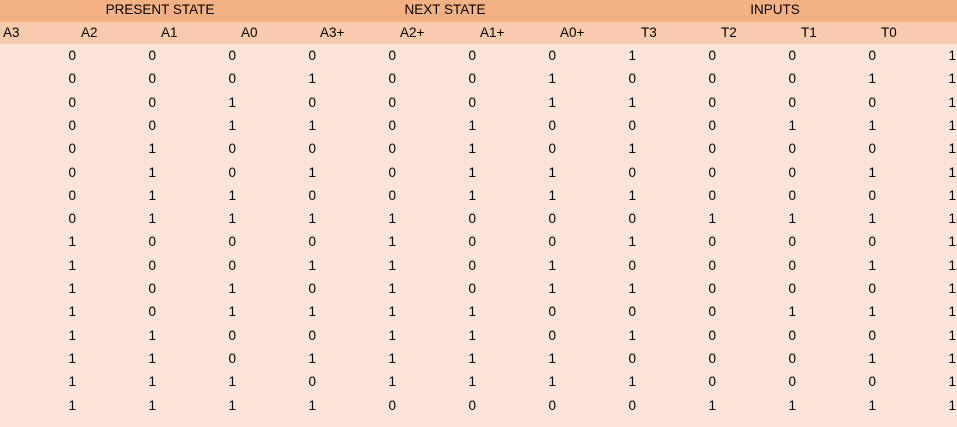 The height and width of the screenshot is (427, 957). I want to click on column-header-t1: T1, so click(809, 32).